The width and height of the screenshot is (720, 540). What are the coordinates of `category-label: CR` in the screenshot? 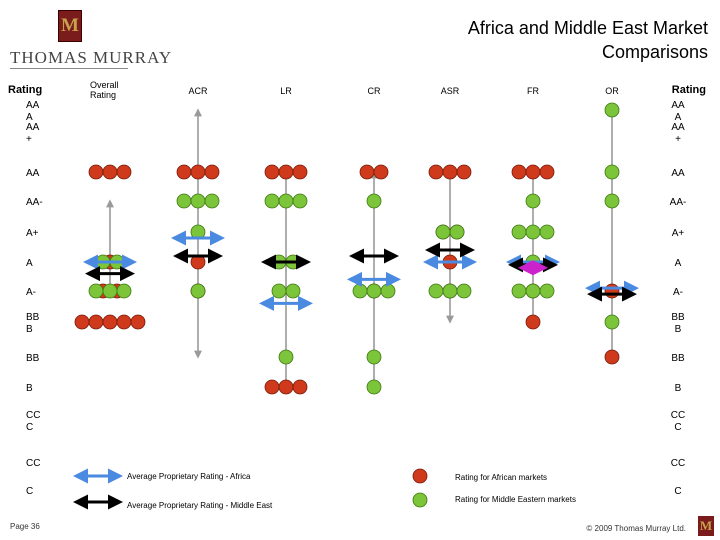 It's located at (374, 91).